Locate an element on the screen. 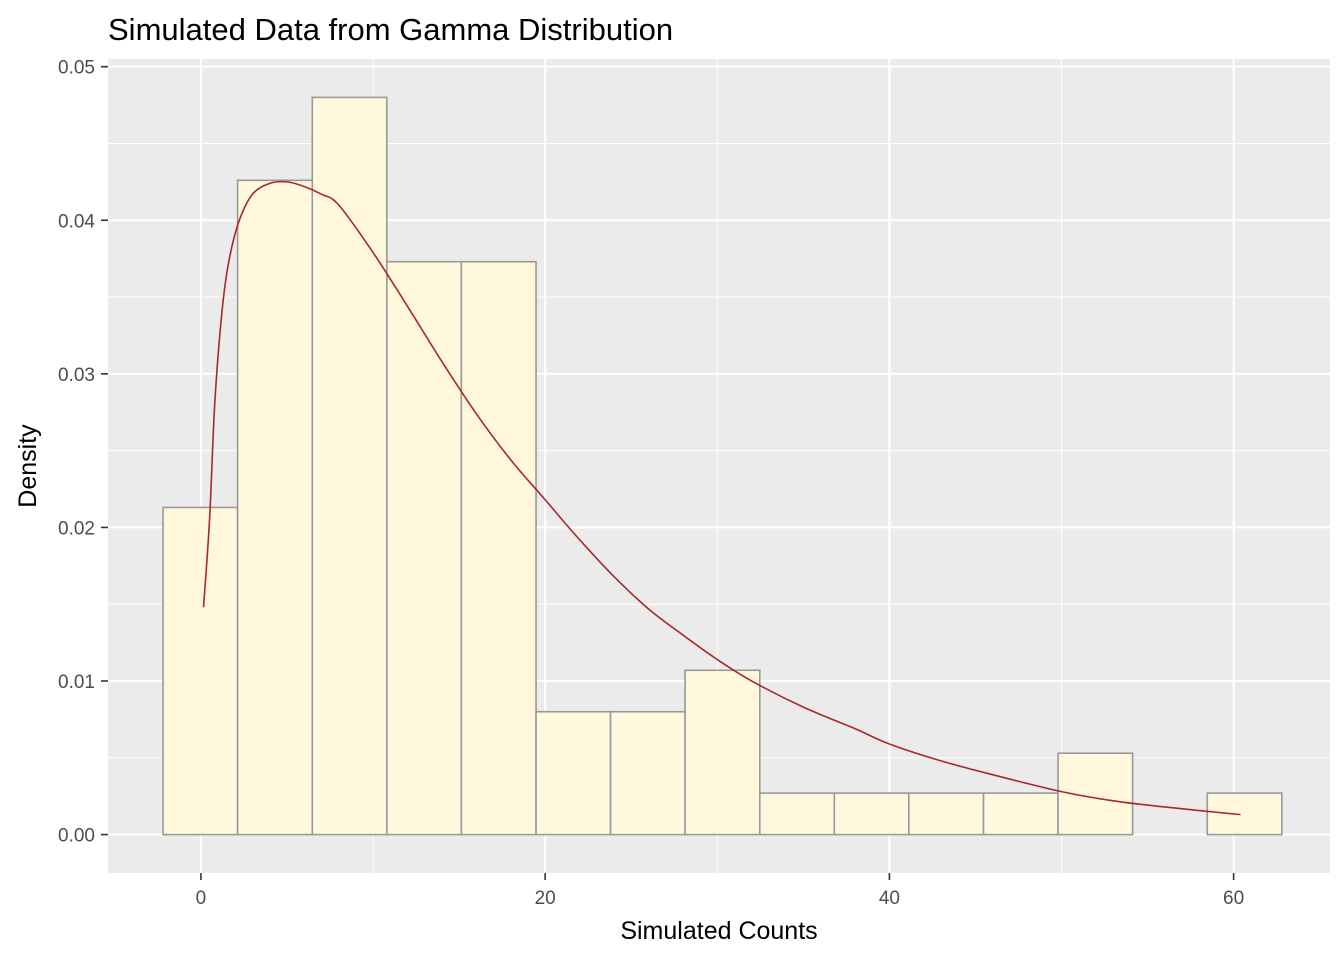  x-axis: 0 20 40 60 is located at coordinates (720, 891).